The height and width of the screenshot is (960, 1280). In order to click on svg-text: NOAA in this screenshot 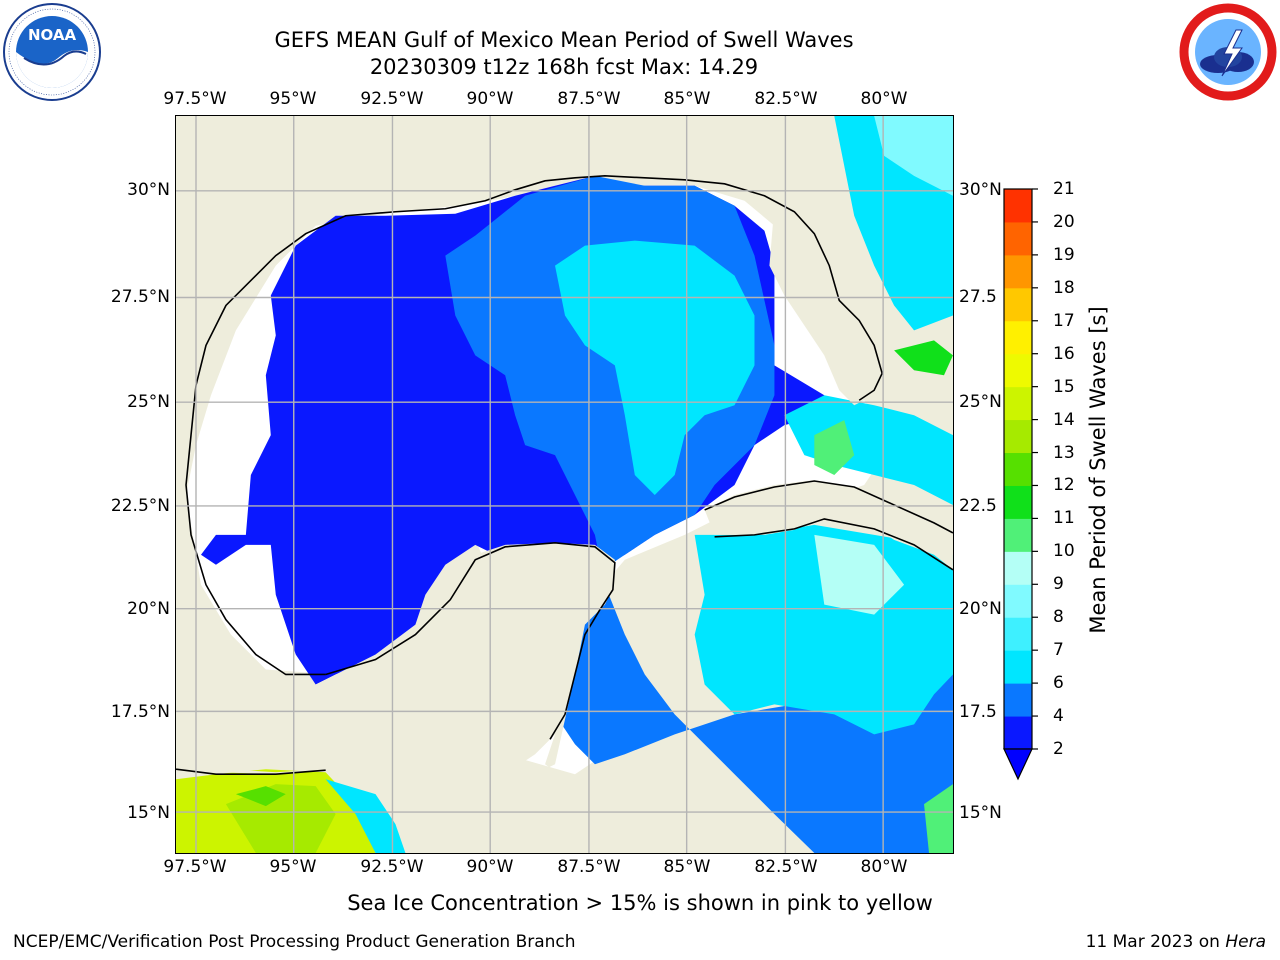, I will do `click(52, 35)`.